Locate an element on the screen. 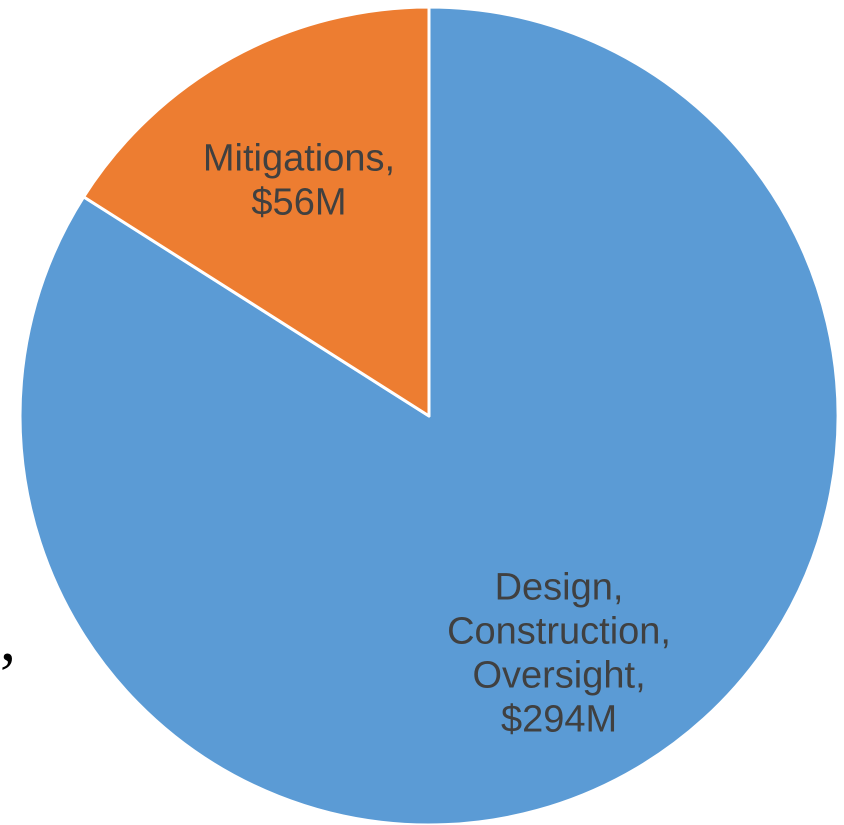  data-label-line: Design, is located at coordinates (559, 588).